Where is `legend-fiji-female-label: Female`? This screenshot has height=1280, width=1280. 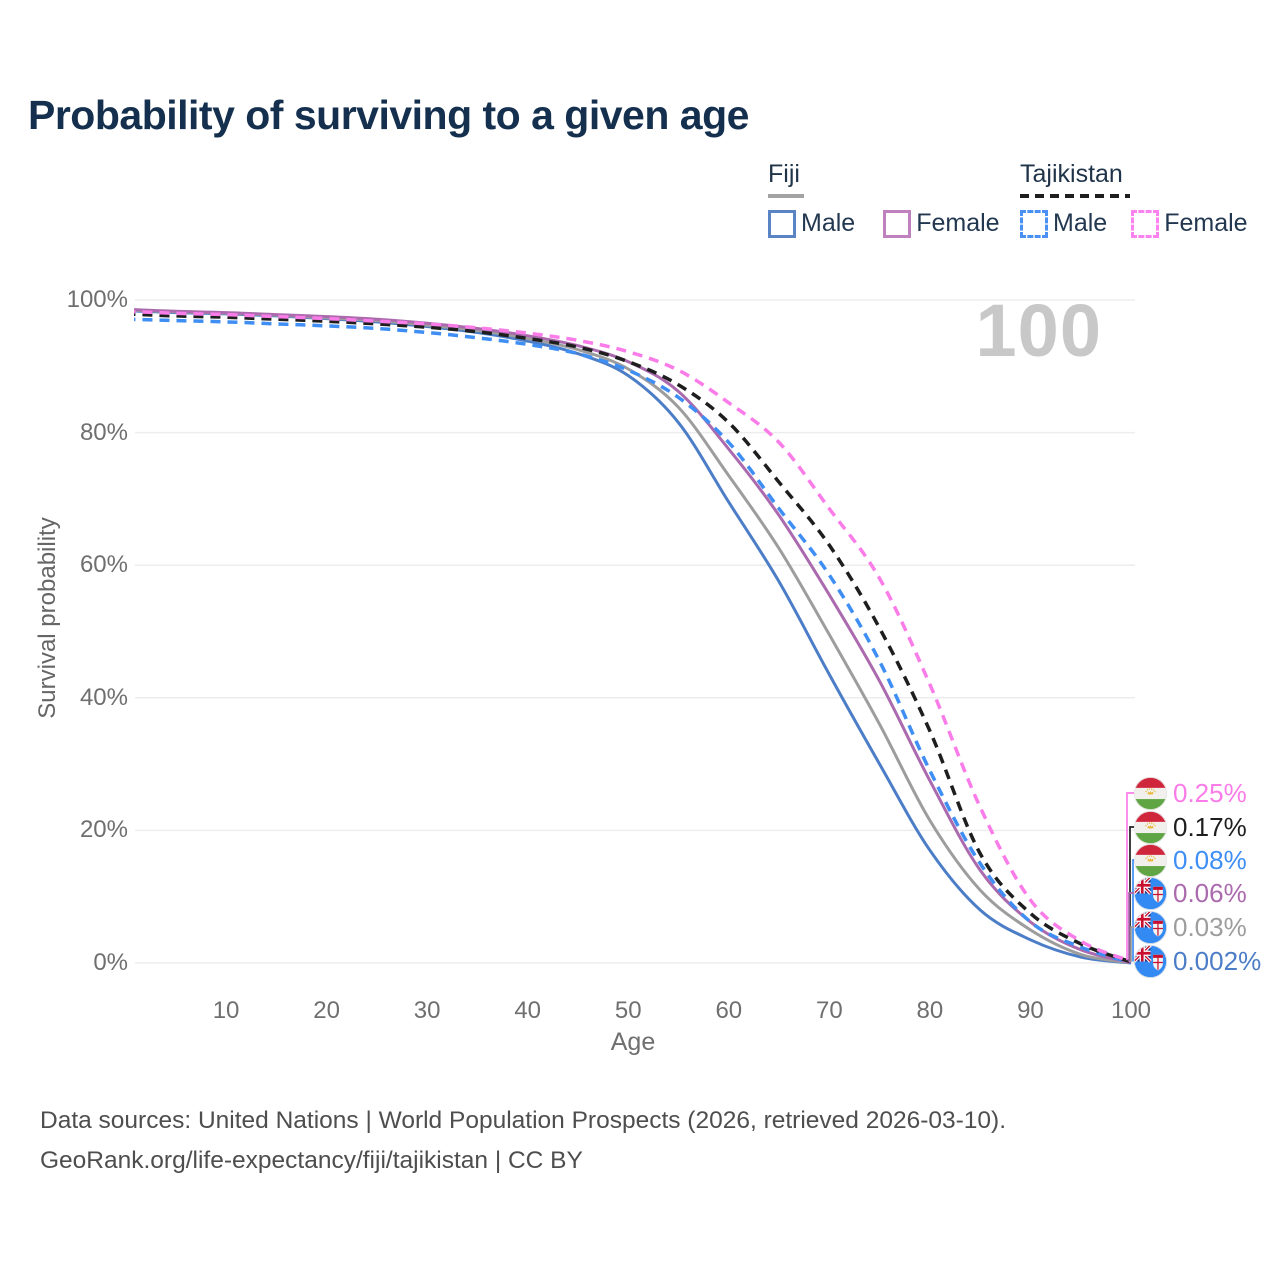
legend-fiji-female-label: Female is located at coordinates (958, 223).